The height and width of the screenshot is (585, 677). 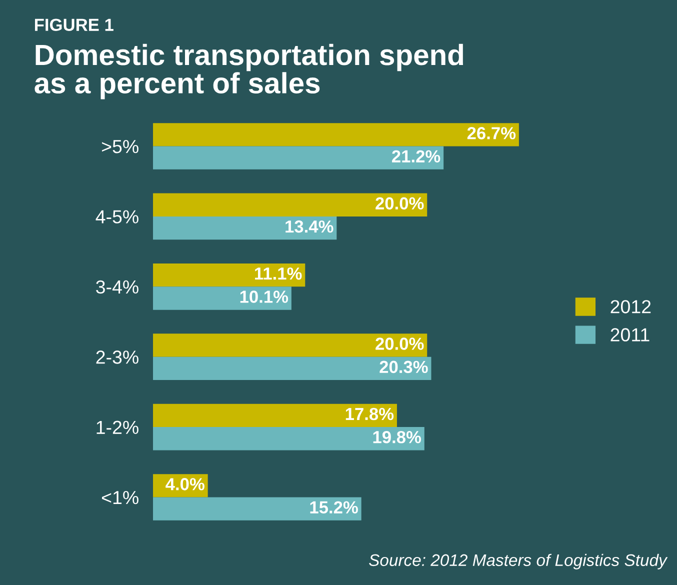 What do you see at coordinates (117, 427) in the screenshot?
I see `y-tick-label: 1-2%` at bounding box center [117, 427].